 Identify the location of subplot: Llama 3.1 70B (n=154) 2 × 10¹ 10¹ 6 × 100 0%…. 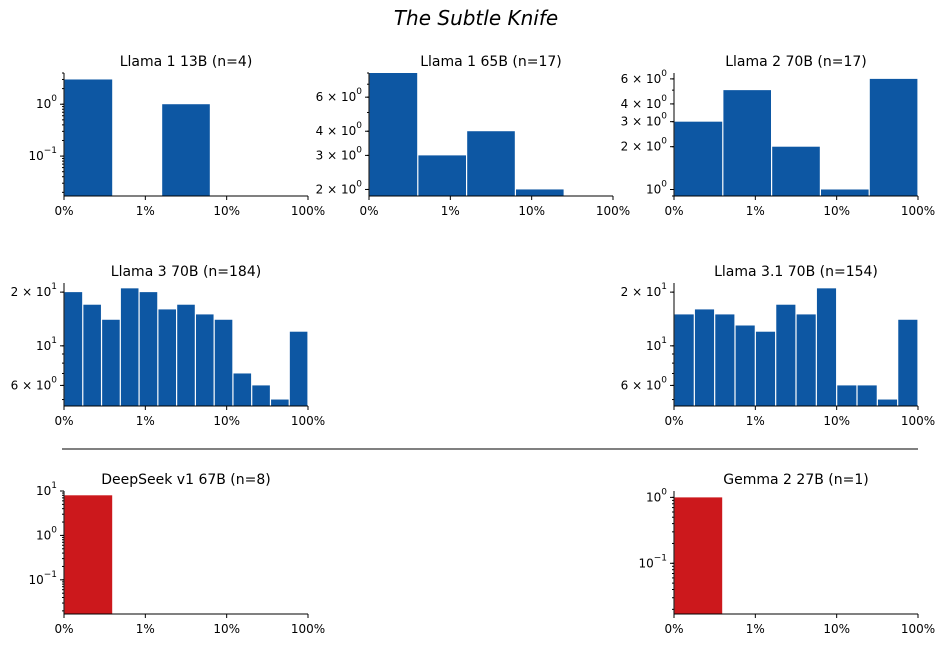
(778, 346).